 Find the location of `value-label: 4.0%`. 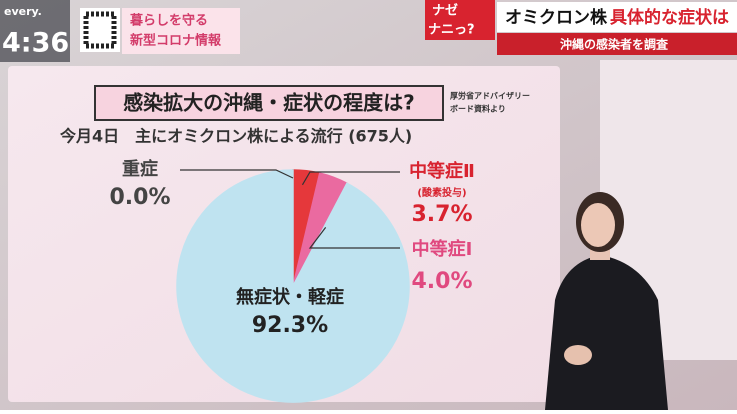

value-label: 4.0% is located at coordinates (441, 281).